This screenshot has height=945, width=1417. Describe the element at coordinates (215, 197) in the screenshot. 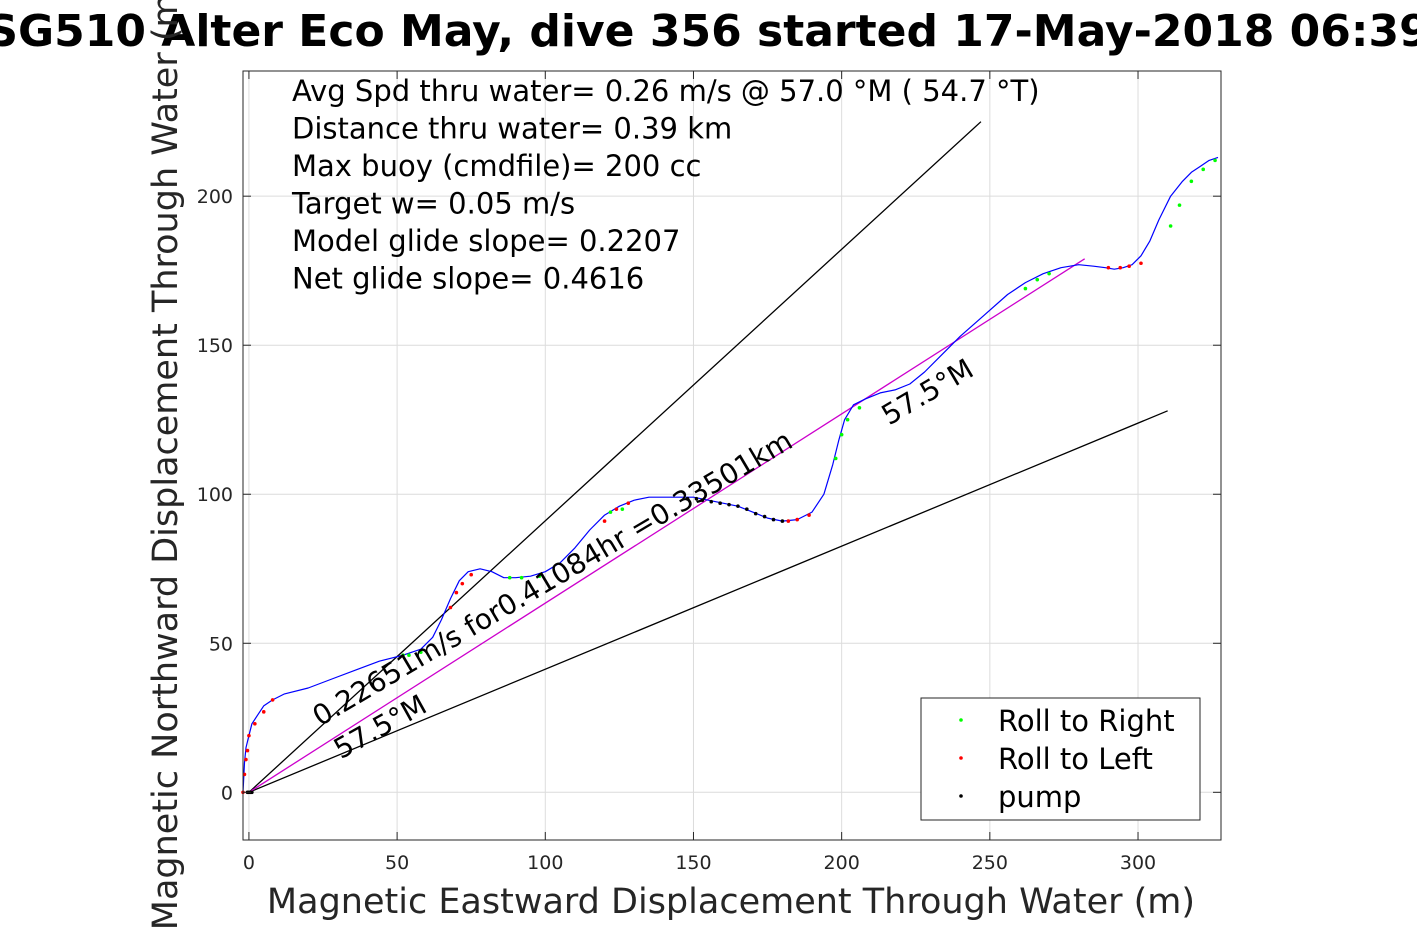

I see `y-tick-label: 200` at that location.